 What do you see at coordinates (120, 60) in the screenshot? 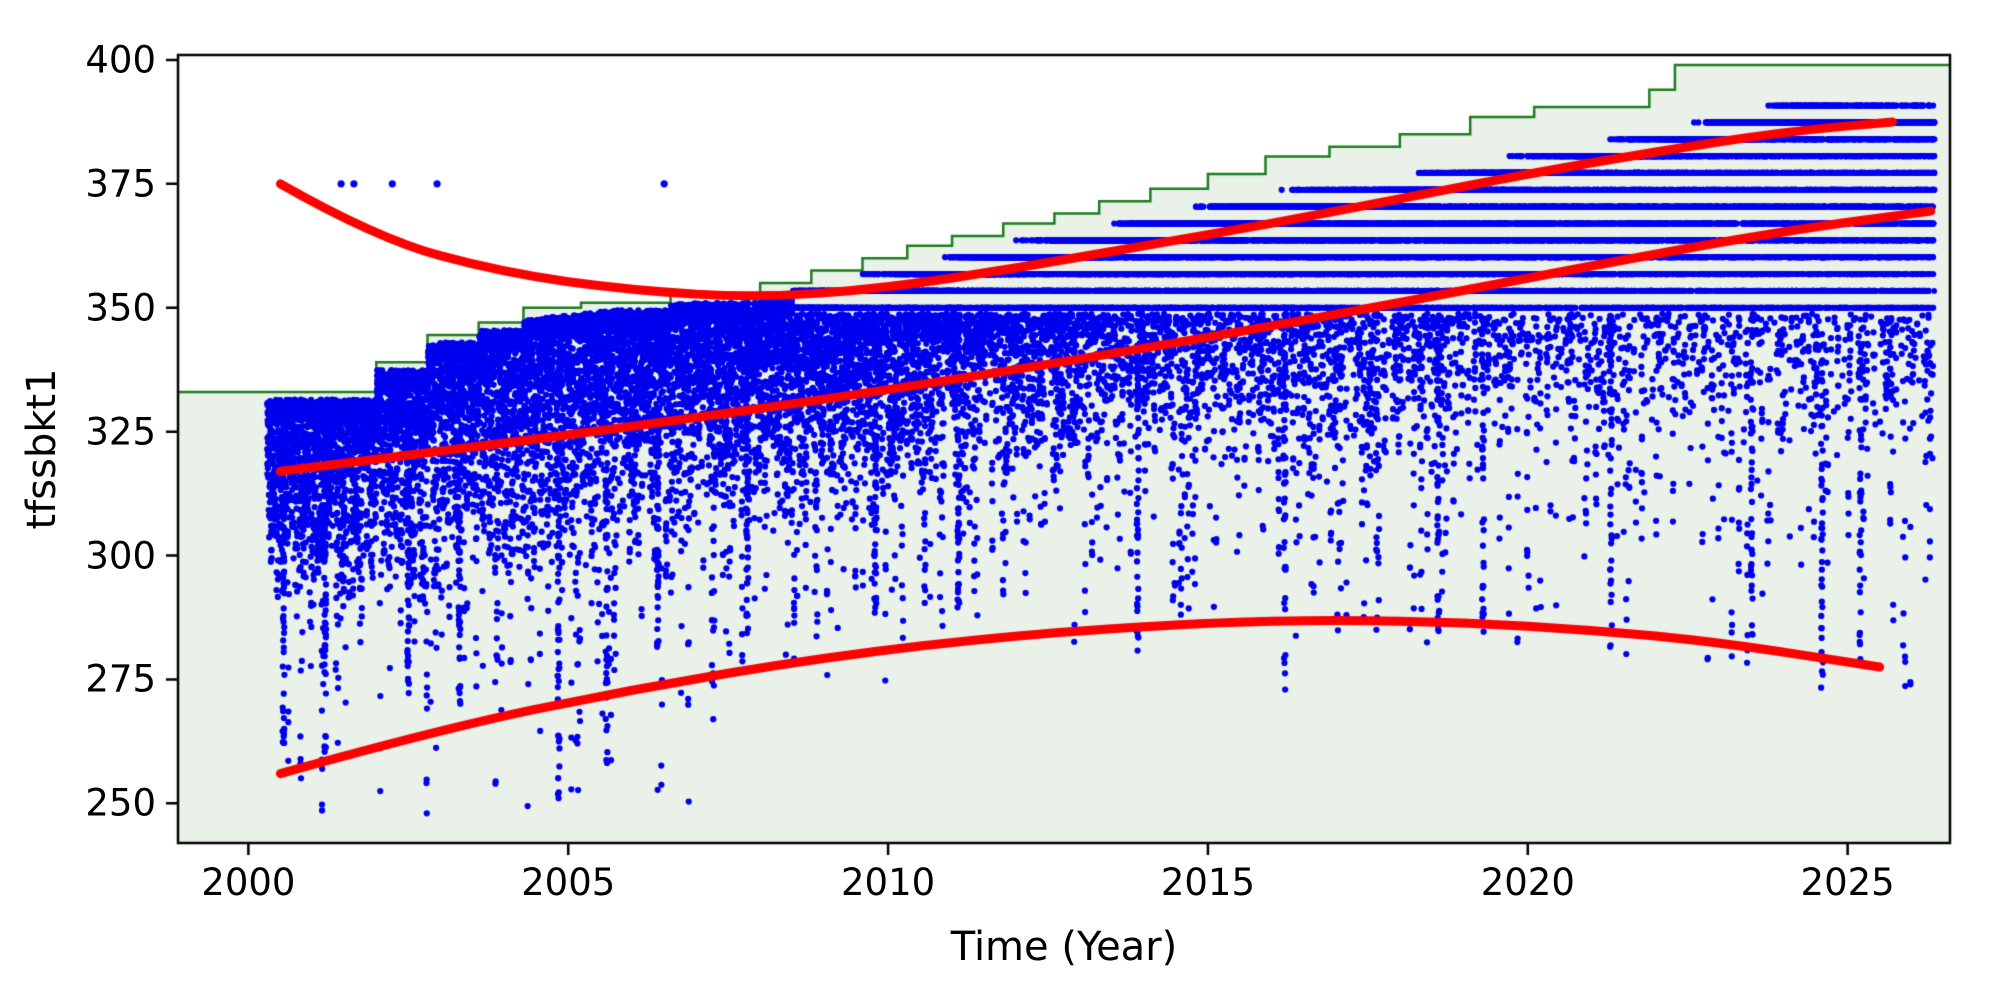
I see `y-tick-label: 400` at bounding box center [120, 60].